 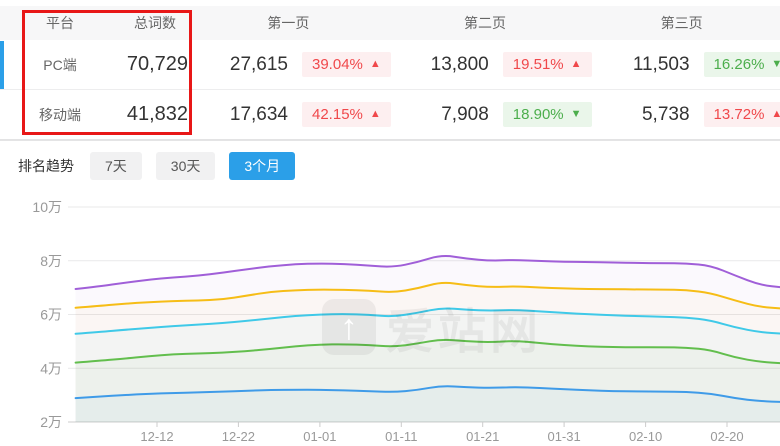 I want to click on page1-change-badge: 42.15% ▲, so click(x=346, y=114).